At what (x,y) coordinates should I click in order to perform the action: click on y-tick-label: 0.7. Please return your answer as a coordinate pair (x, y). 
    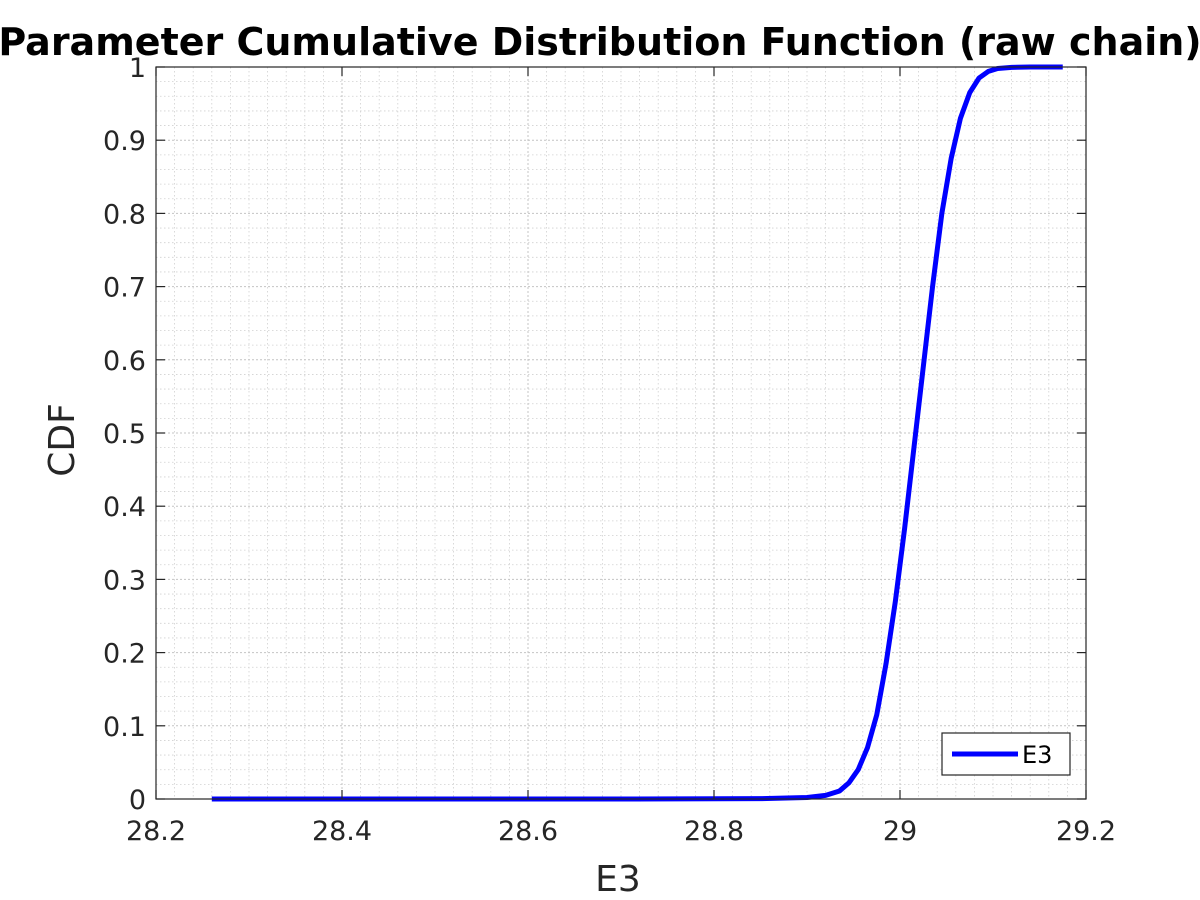
    Looking at the image, I should click on (124, 288).